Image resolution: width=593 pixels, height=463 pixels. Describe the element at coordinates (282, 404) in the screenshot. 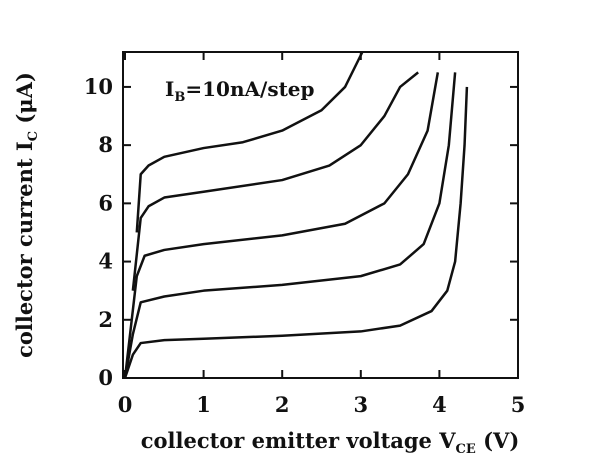

I see `x-tick-label: 2` at that location.